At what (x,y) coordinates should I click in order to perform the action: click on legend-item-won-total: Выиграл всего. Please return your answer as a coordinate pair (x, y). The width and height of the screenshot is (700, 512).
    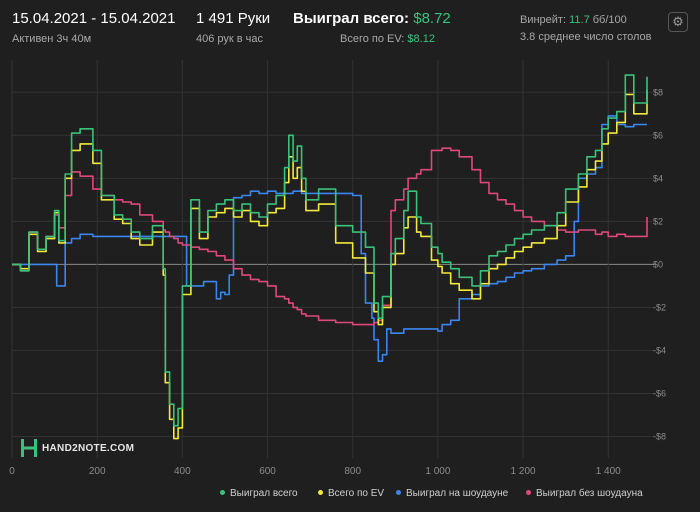
    Looking at the image, I should click on (259, 493).